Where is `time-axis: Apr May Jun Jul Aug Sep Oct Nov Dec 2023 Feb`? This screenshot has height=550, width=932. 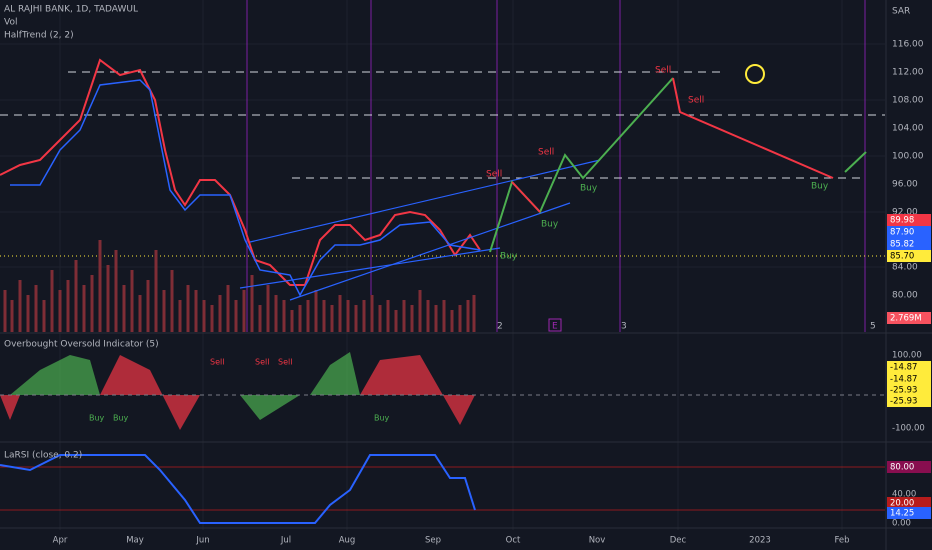
time-axis: Apr May Jun Jul Aug Sep Oct Nov Dec 2023 Feb is located at coordinates (451, 541).